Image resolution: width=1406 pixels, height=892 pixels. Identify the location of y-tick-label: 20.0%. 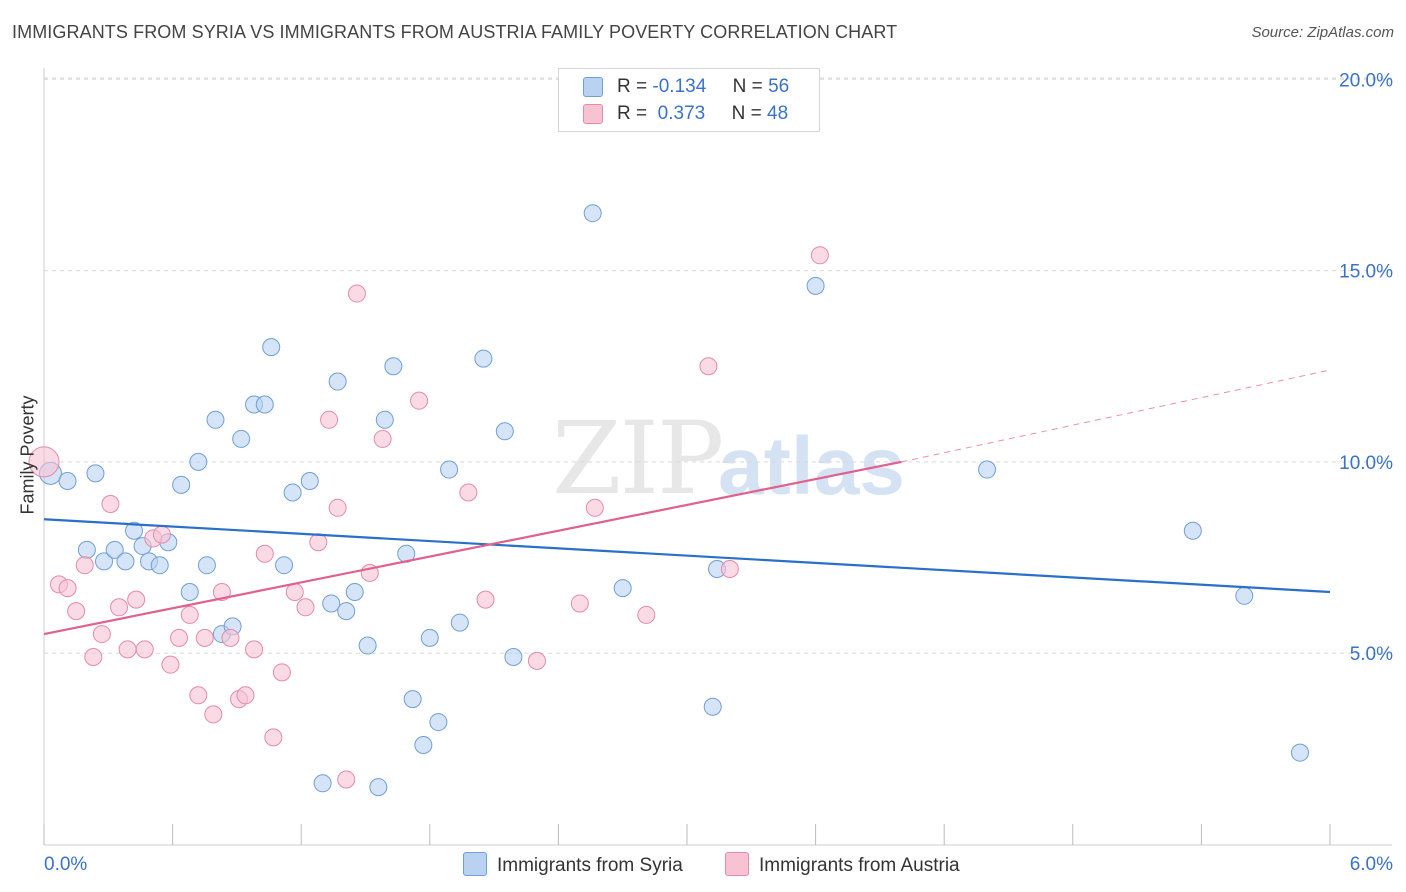
(1366, 80).